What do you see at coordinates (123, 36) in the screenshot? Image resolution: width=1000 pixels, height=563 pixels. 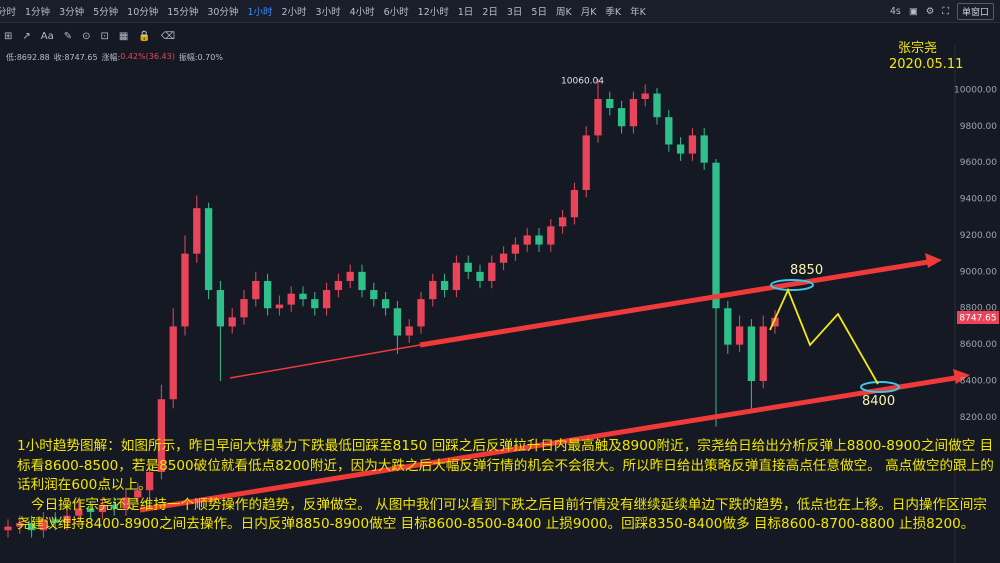 I see `icon: ▦` at bounding box center [123, 36].